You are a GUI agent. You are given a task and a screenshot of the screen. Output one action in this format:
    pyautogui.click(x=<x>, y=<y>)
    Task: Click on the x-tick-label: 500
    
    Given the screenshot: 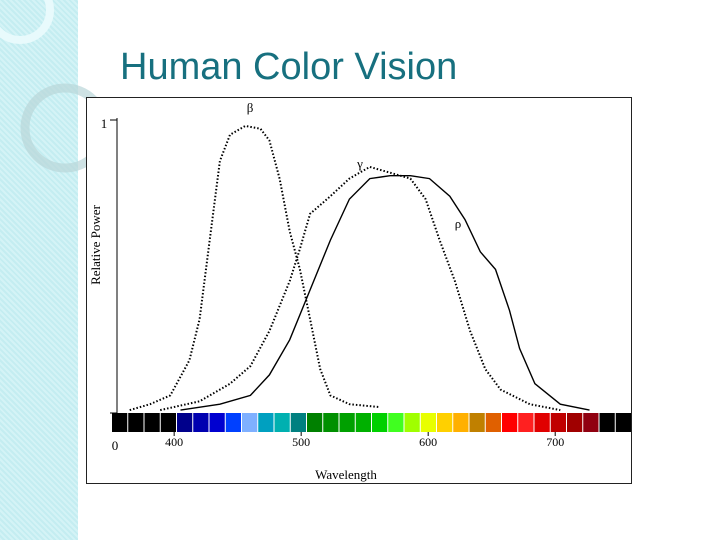 What is the action you would take?
    pyautogui.click(x=301, y=442)
    